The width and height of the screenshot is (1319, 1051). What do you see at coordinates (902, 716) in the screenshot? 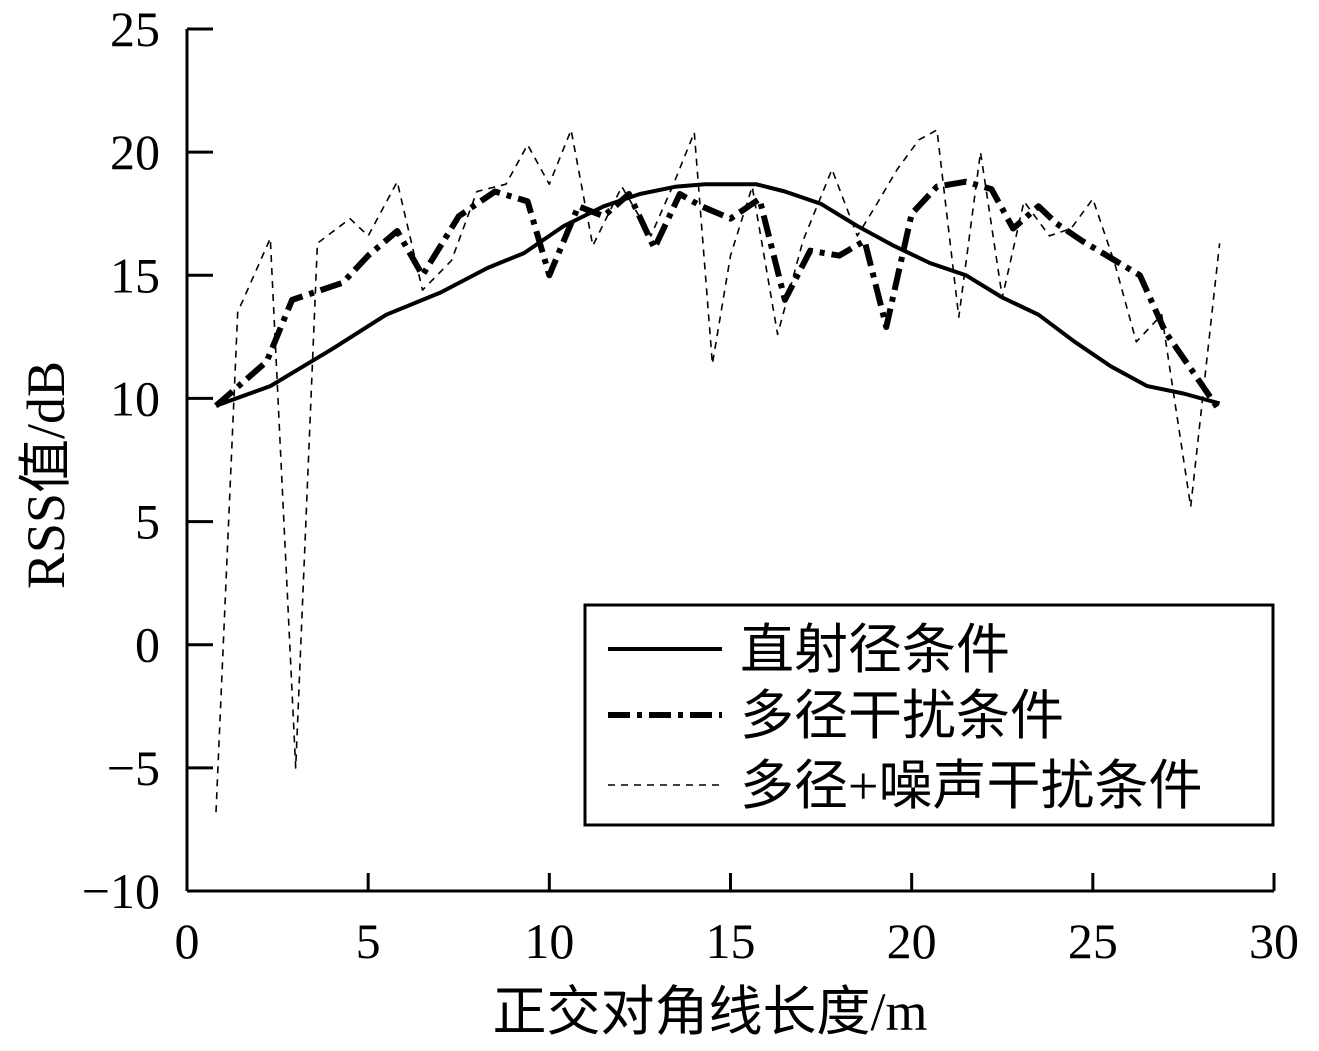
I see `legend-label-multipath: 多径干扰条件` at bounding box center [902, 716].